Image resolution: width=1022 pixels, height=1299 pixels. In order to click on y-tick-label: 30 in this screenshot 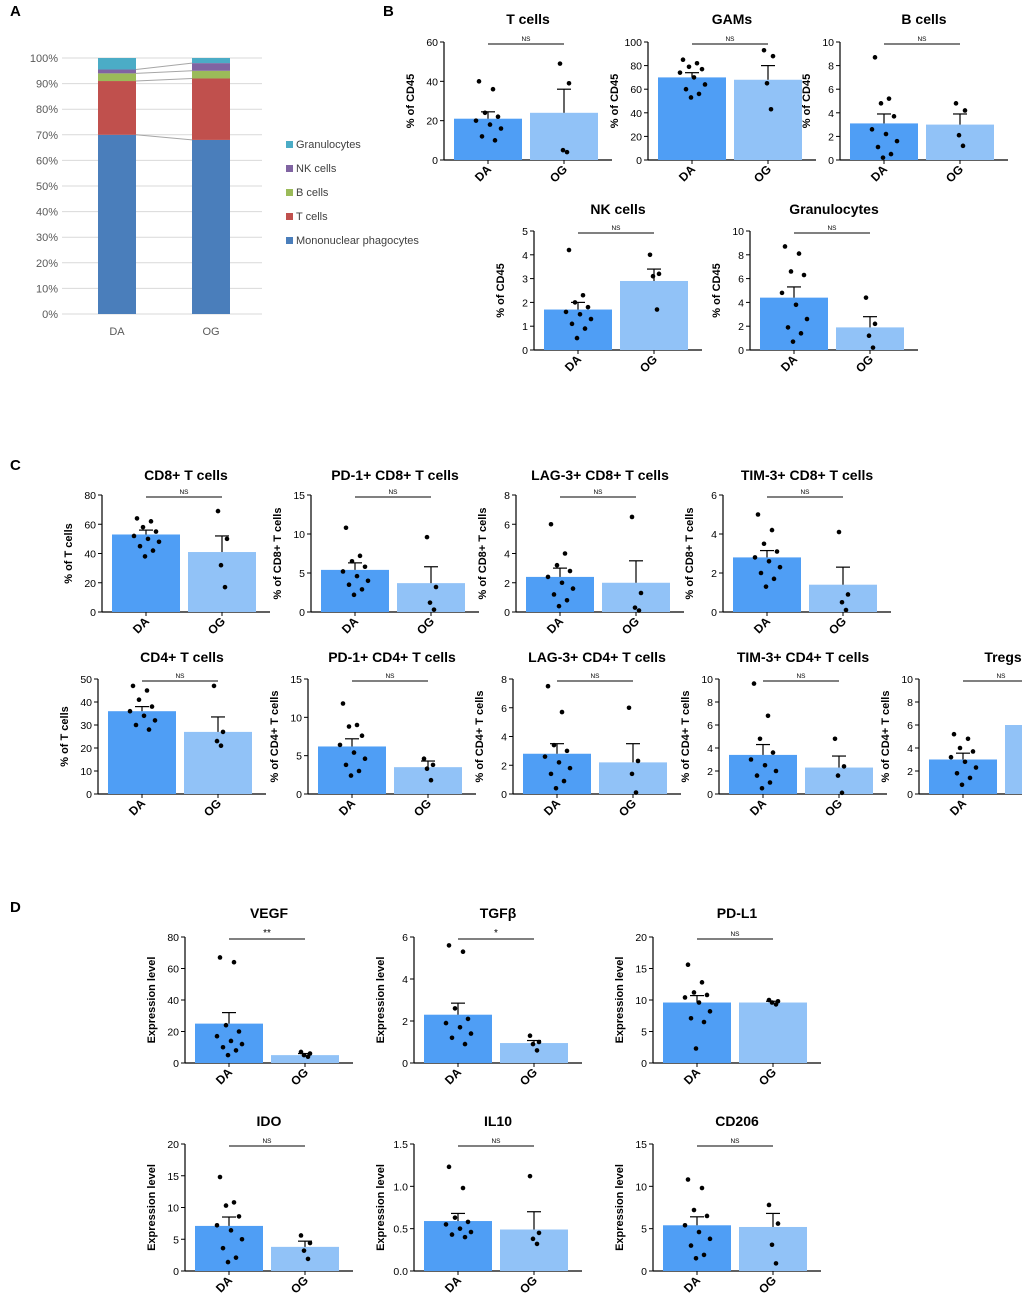, I will do `click(86, 726)`.